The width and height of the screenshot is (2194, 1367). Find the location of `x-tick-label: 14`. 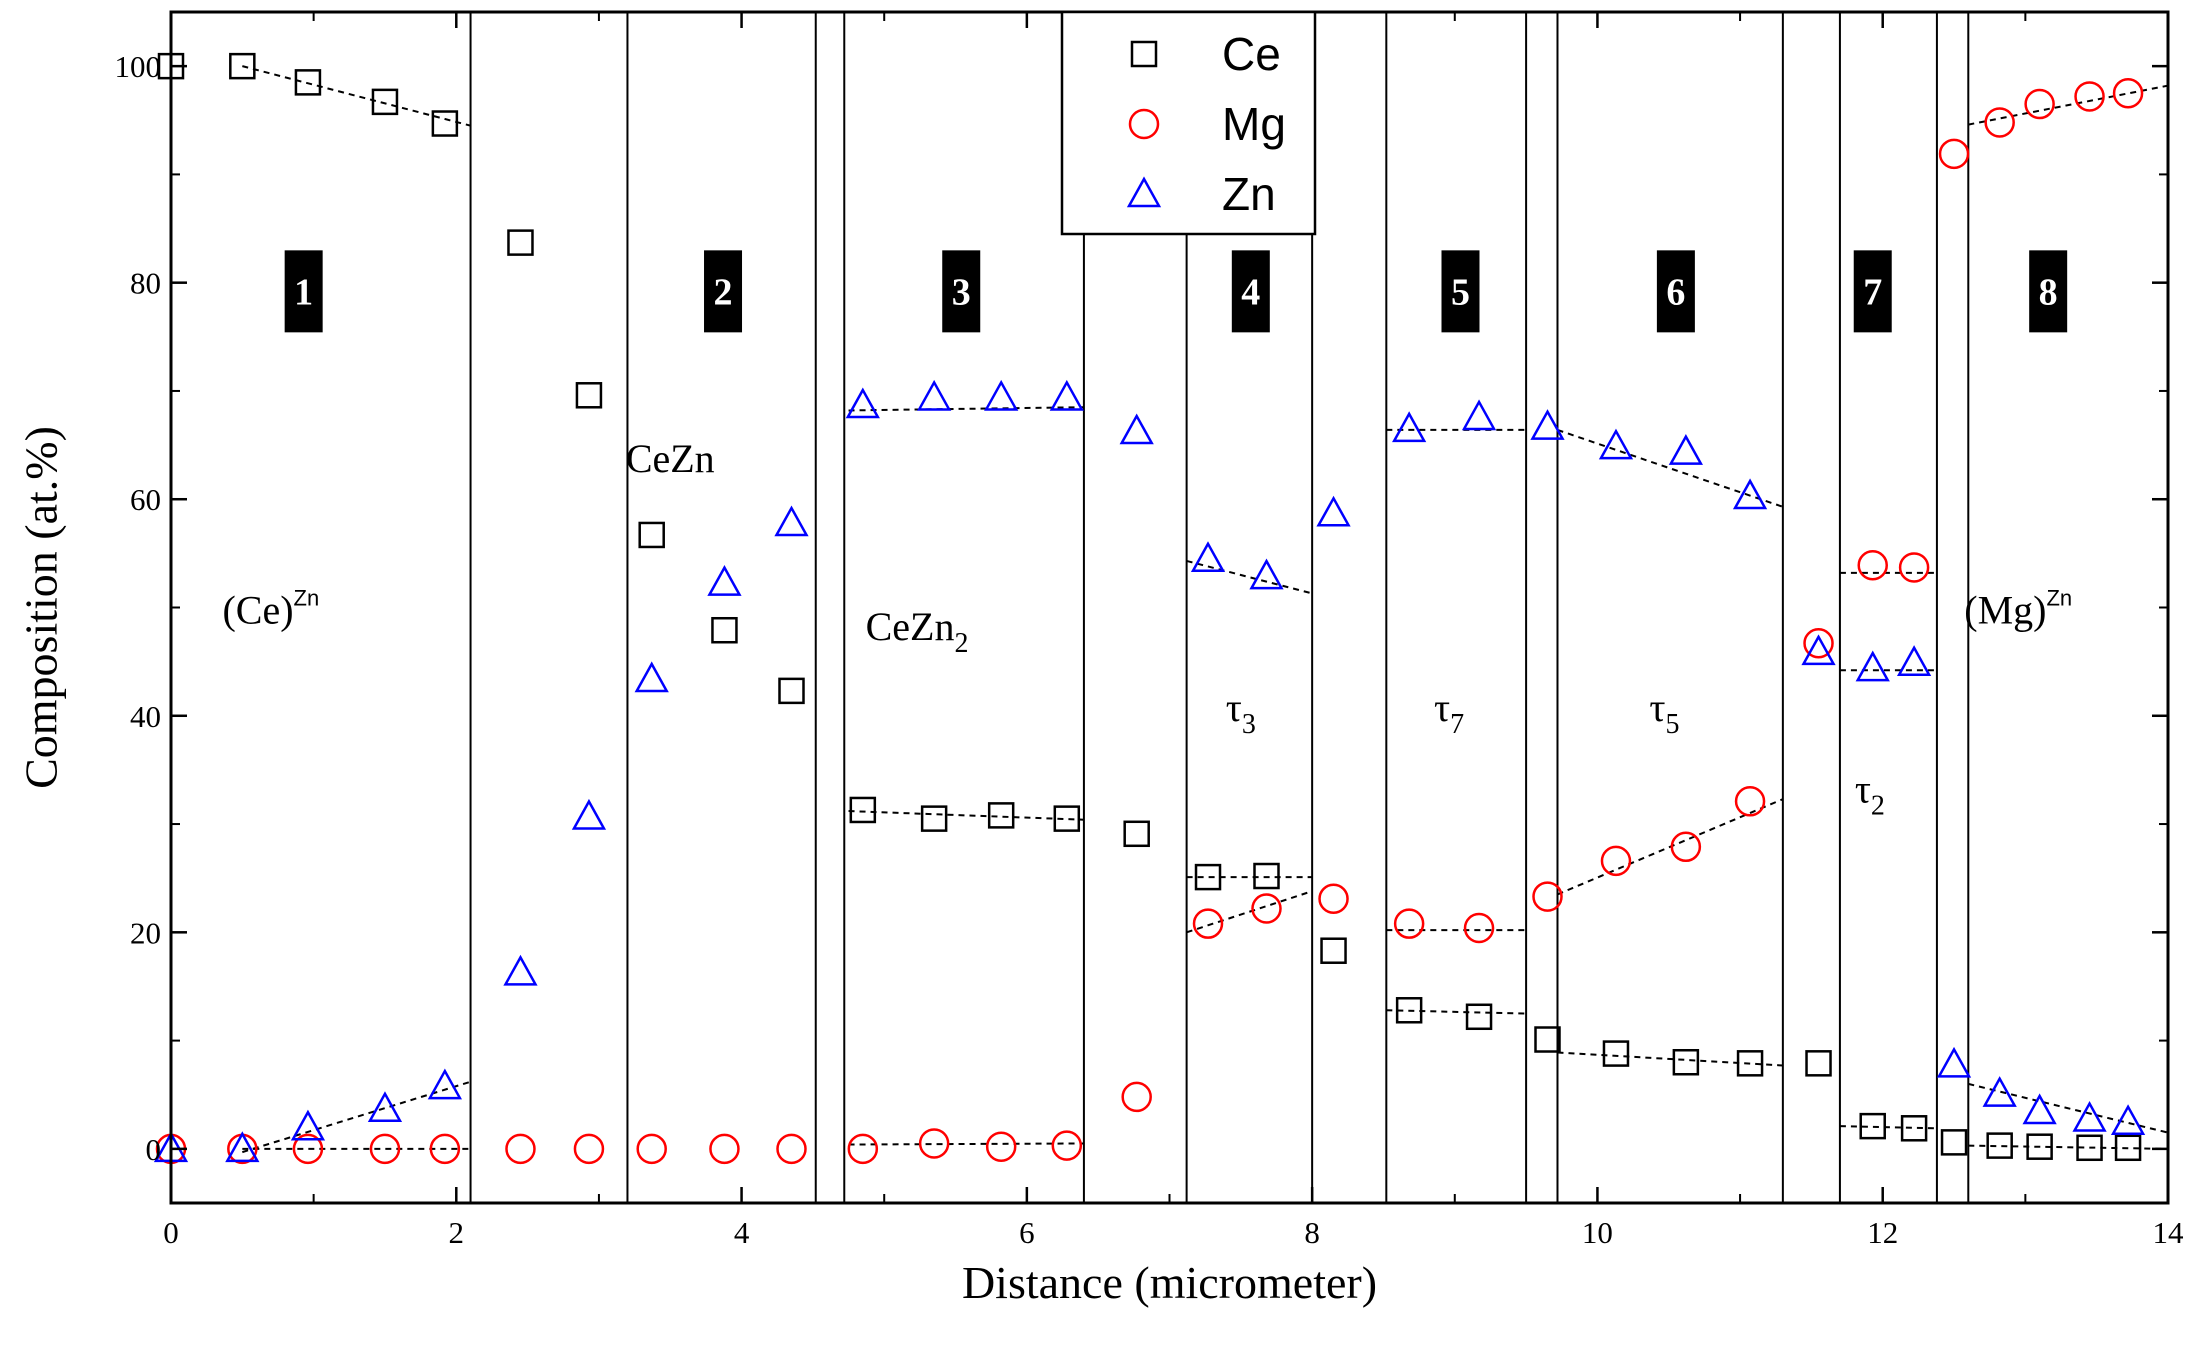

x-tick-label: 14 is located at coordinates (2169, 1232).